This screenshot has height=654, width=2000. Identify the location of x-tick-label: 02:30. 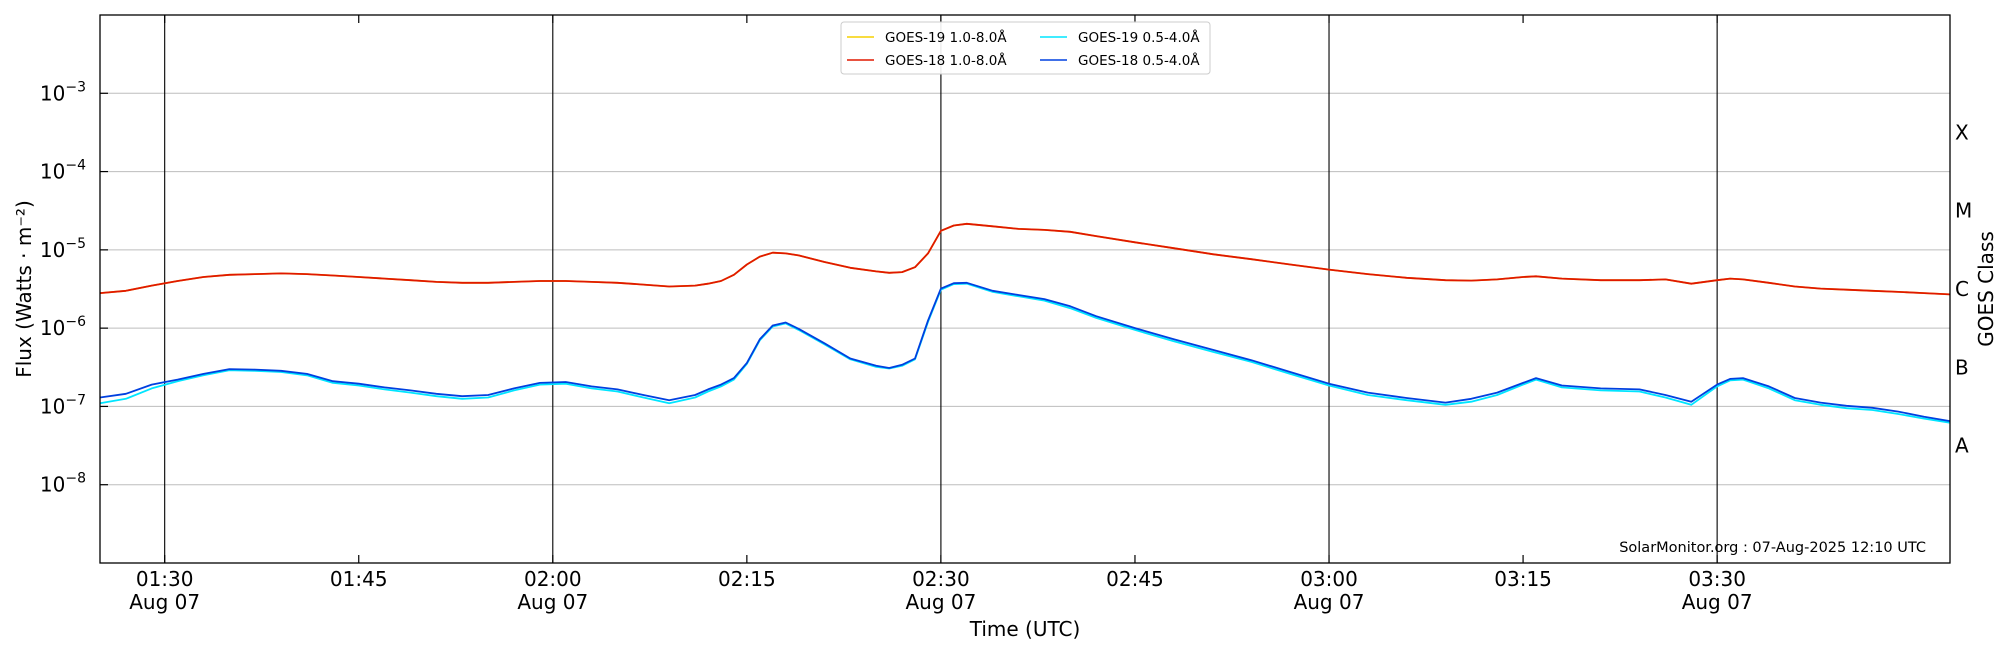
(941, 579).